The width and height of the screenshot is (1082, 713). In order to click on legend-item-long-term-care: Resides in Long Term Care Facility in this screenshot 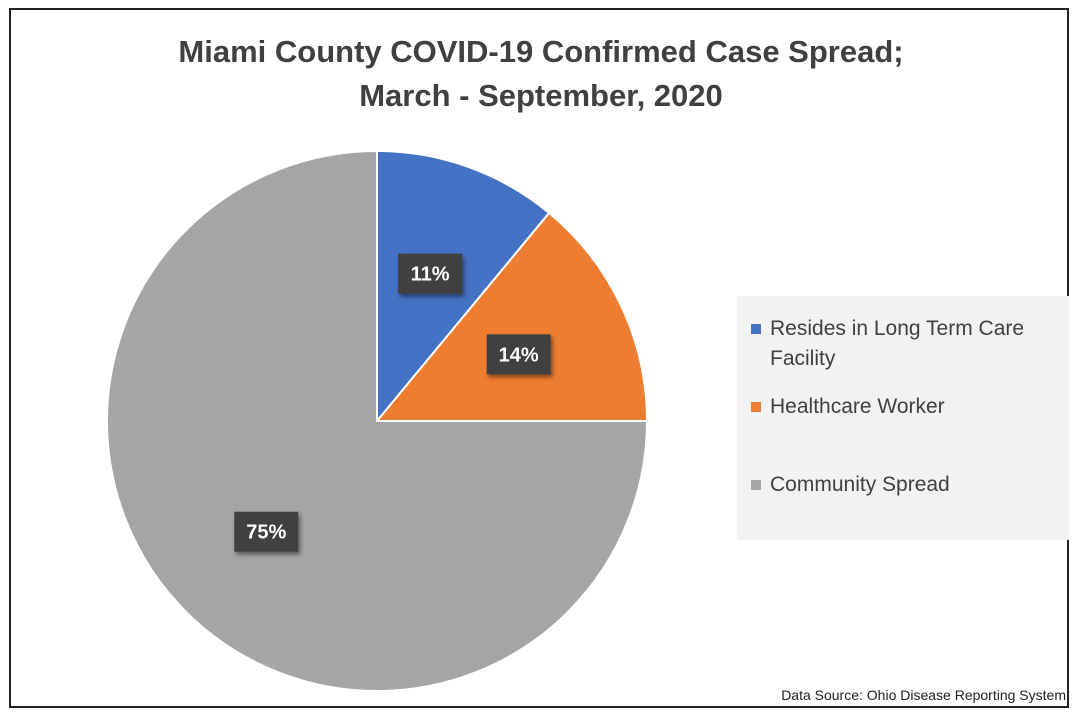, I will do `click(906, 344)`.